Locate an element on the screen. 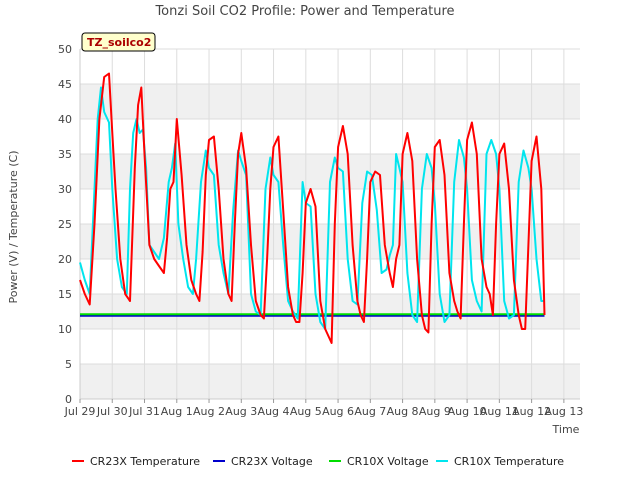 The height and width of the screenshot is (480, 640). y-tick-label: 50 is located at coordinates (65, 49).